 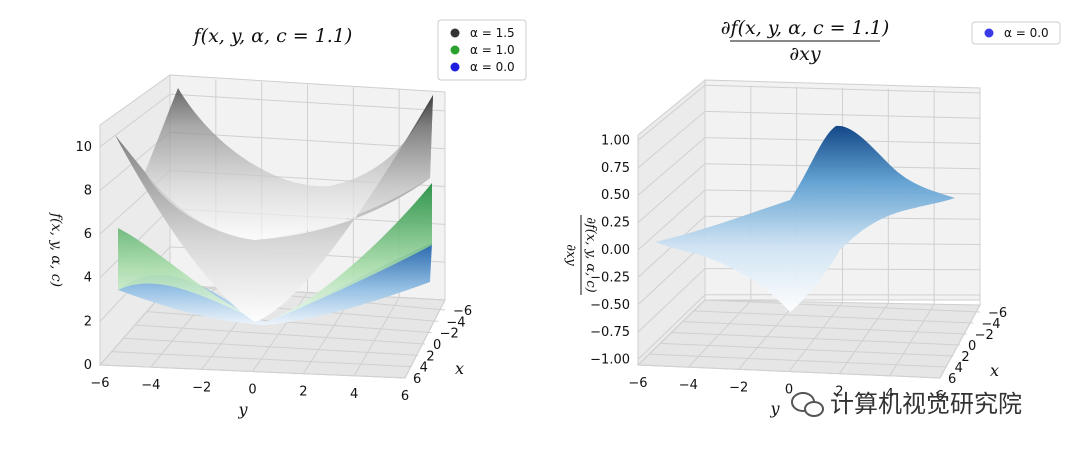 I want to click on surface-derivative-alpha-0.0, so click(x=805, y=218).